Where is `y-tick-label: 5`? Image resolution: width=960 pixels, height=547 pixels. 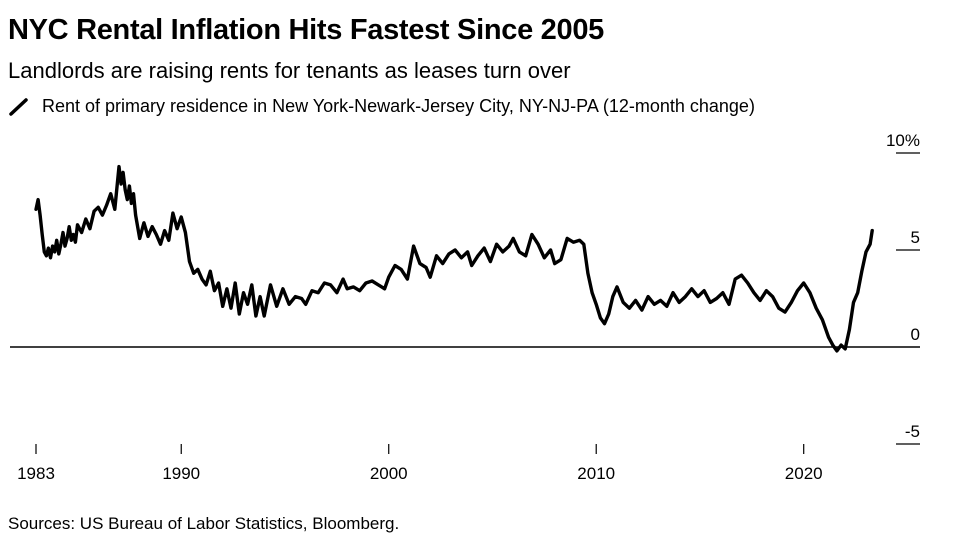
y-tick-label: 5 is located at coordinates (915, 237).